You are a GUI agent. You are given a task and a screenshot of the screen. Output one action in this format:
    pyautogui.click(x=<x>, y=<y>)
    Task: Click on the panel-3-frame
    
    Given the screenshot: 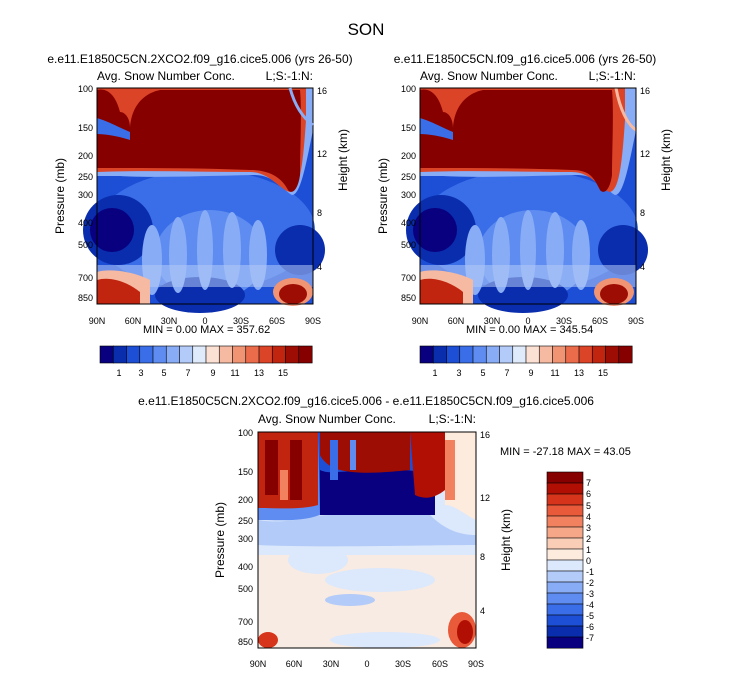 What is the action you would take?
    pyautogui.click(x=367, y=540)
    